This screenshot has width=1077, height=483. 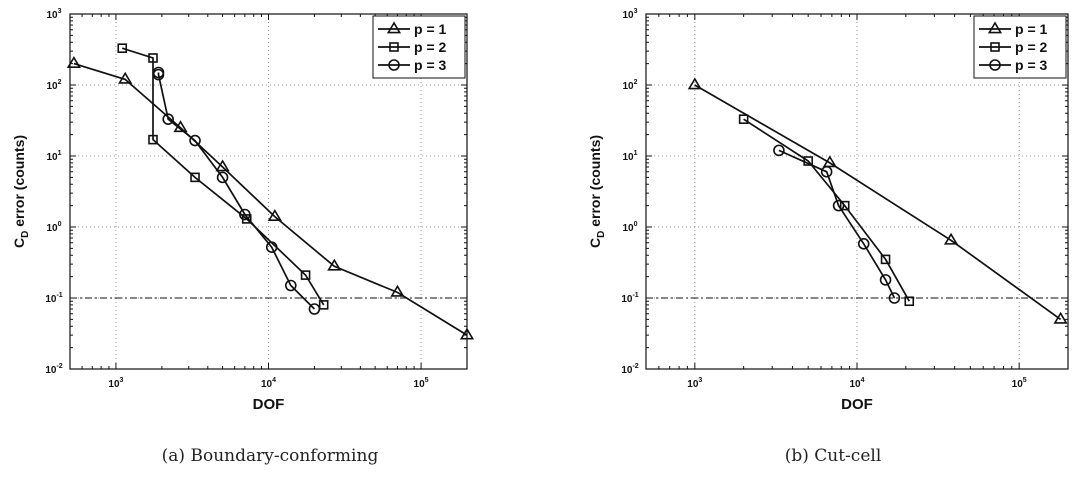 What do you see at coordinates (270, 456) in the screenshot?
I see `caption-boundary-conforming: (a) Boundary-conforming` at bounding box center [270, 456].